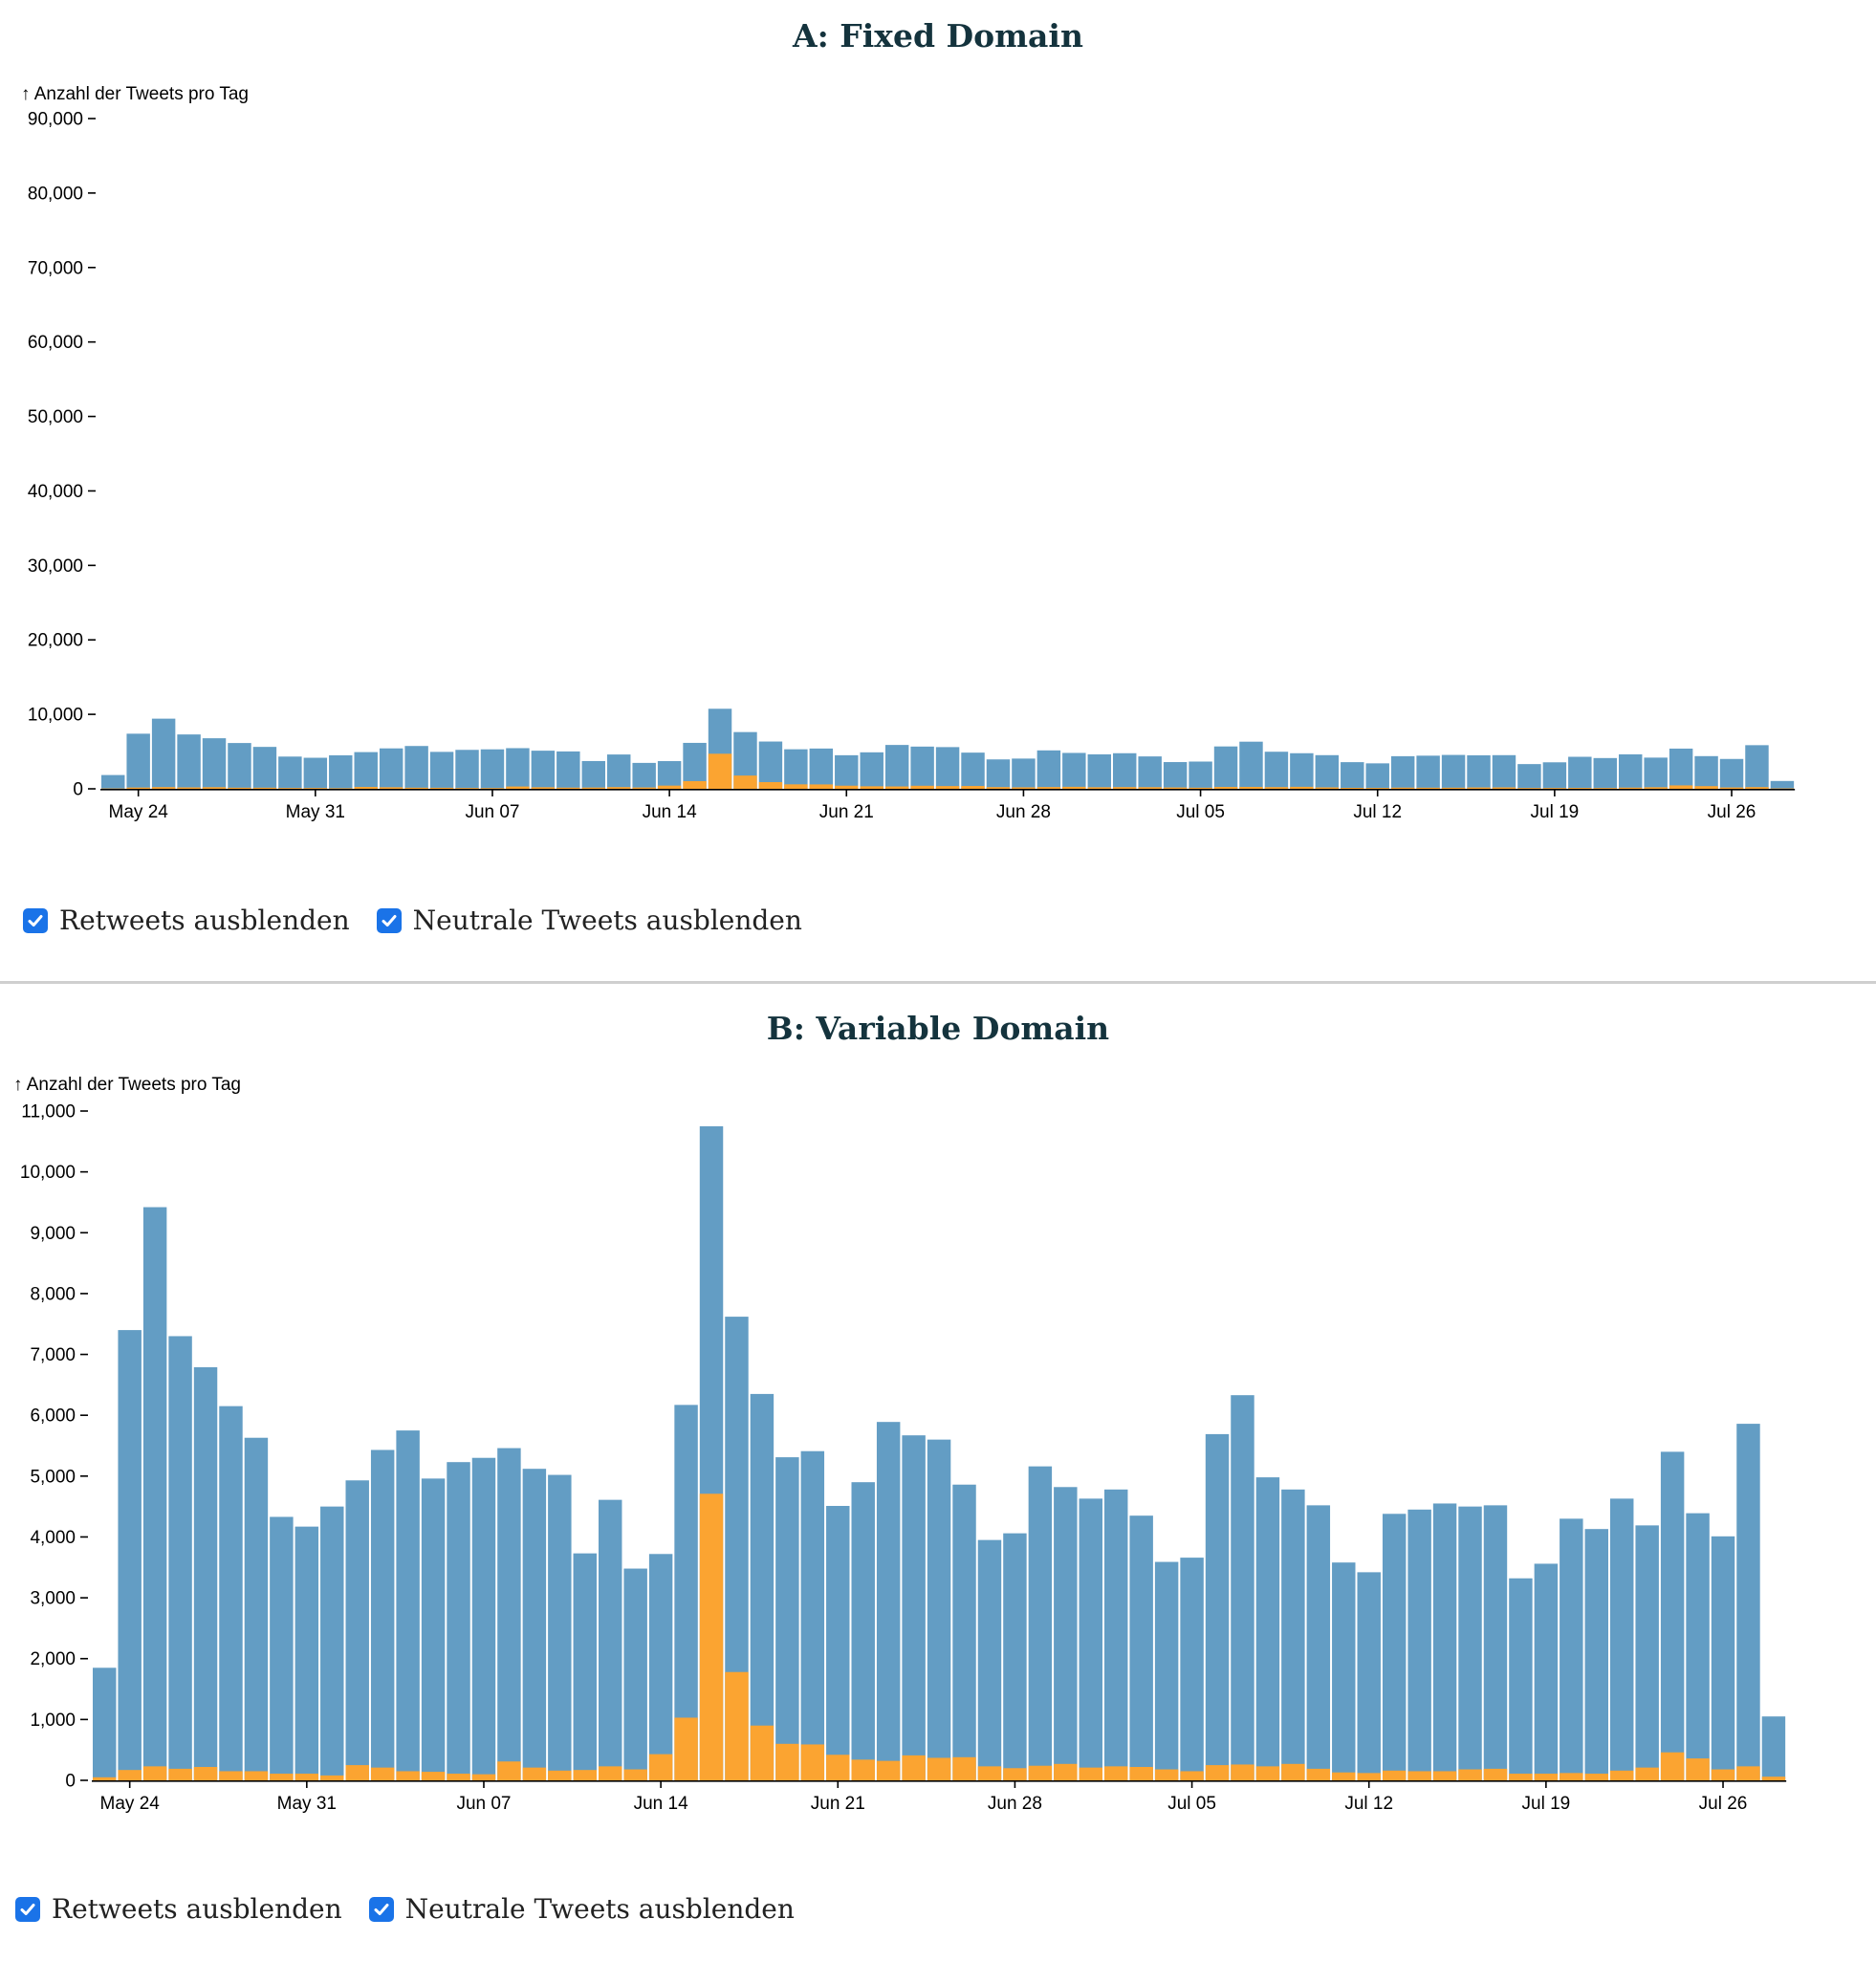 The image size is (1876, 1962). What do you see at coordinates (53, 1599) in the screenshot?
I see `y-tick-label: 3,000` at bounding box center [53, 1599].